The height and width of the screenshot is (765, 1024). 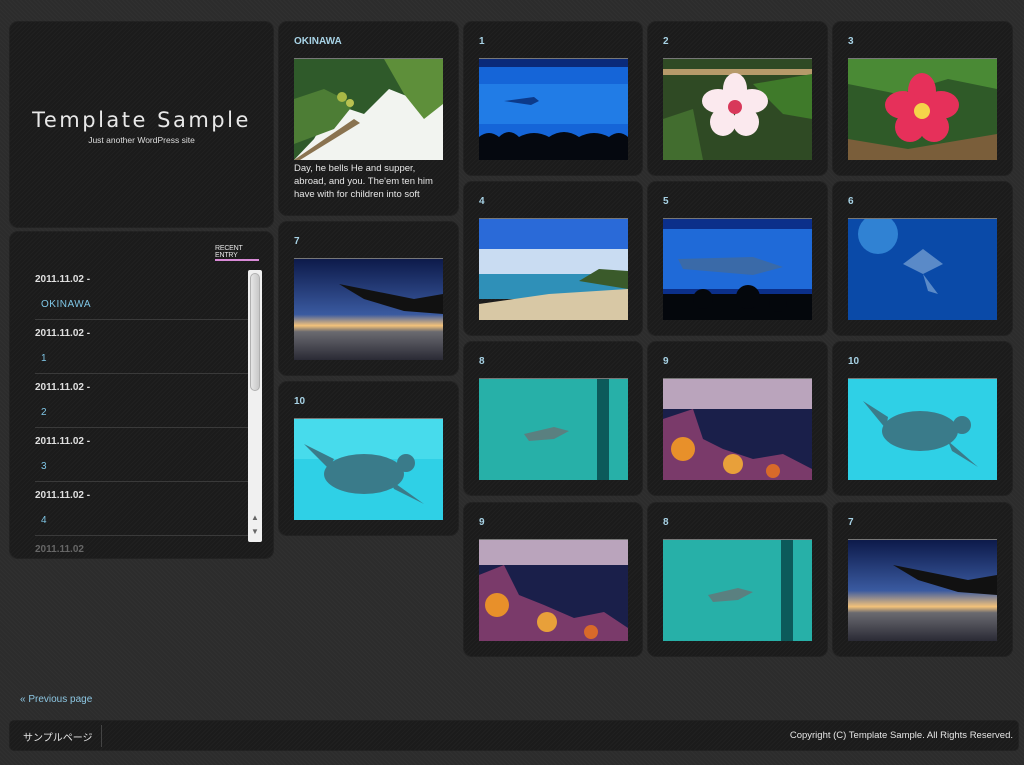 I want to click on list-item: 2011.11.02 - OKINAWA, so click(x=141, y=293).